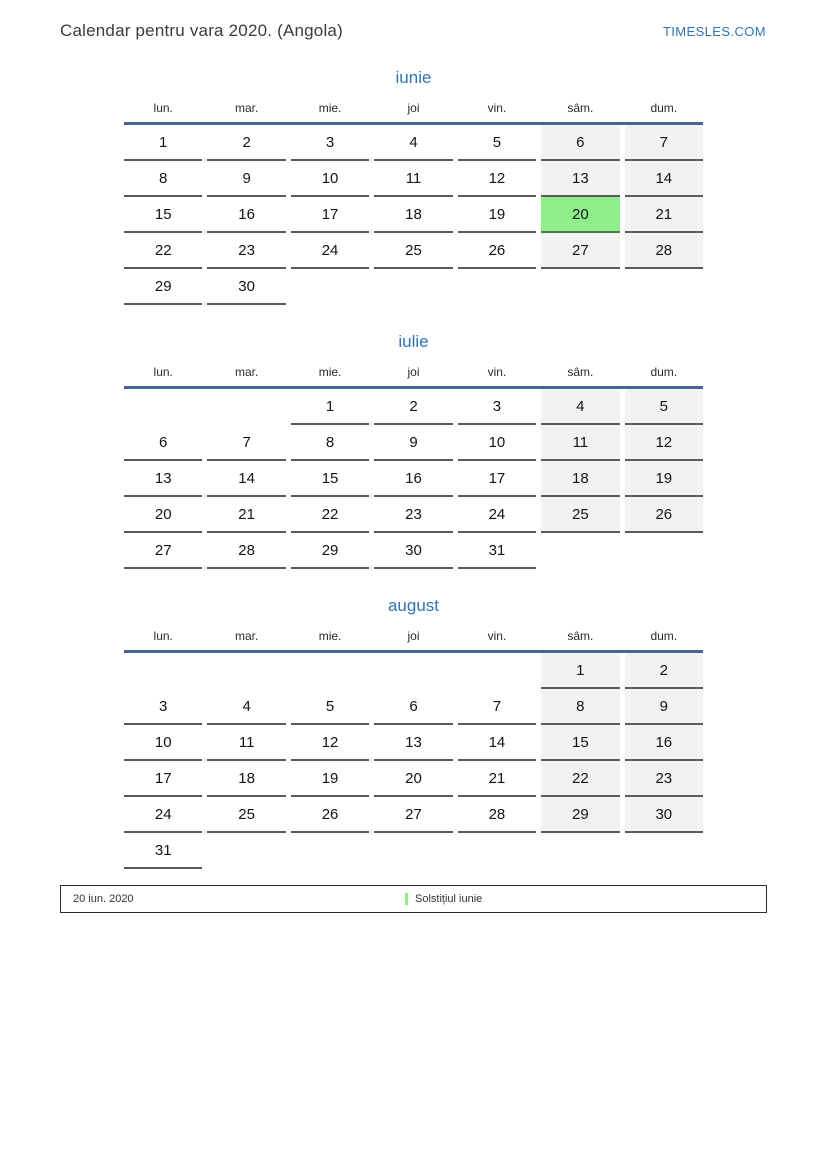 Image resolution: width=827 pixels, height=1169 pixels. What do you see at coordinates (497, 443) in the screenshot?
I see `day-cell-iulie-10: 10` at bounding box center [497, 443].